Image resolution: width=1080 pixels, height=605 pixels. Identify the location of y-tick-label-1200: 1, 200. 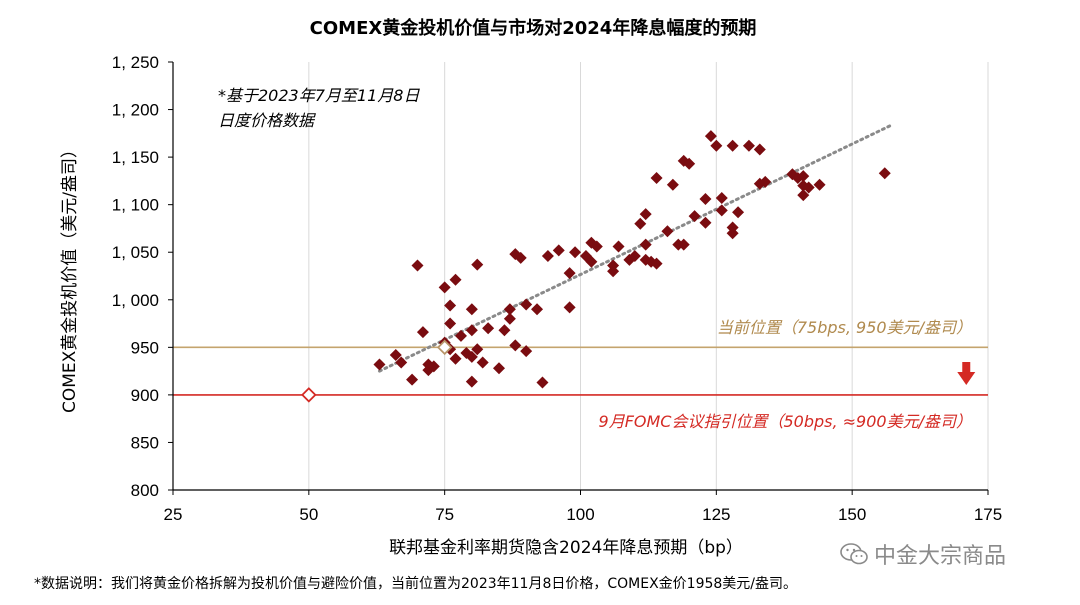
(135, 110).